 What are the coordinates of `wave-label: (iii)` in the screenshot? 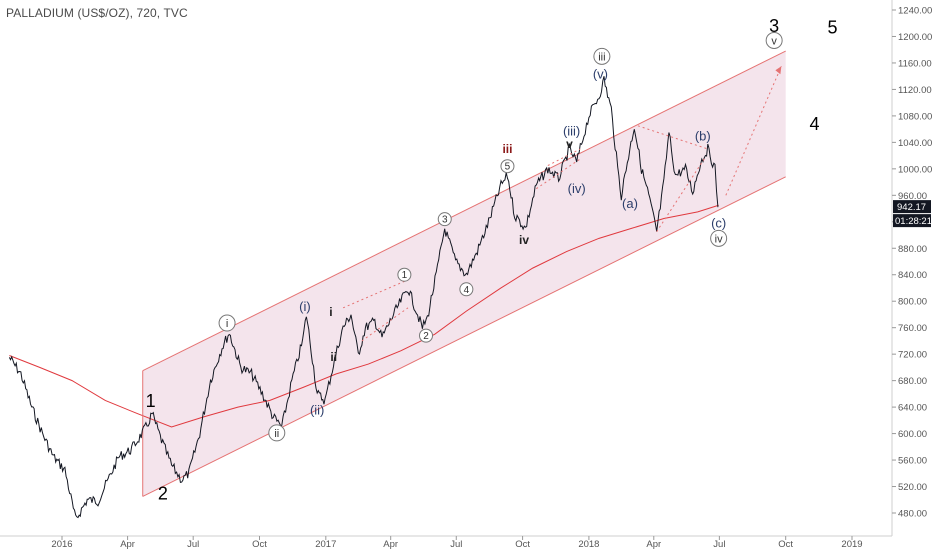 It's located at (571, 131).